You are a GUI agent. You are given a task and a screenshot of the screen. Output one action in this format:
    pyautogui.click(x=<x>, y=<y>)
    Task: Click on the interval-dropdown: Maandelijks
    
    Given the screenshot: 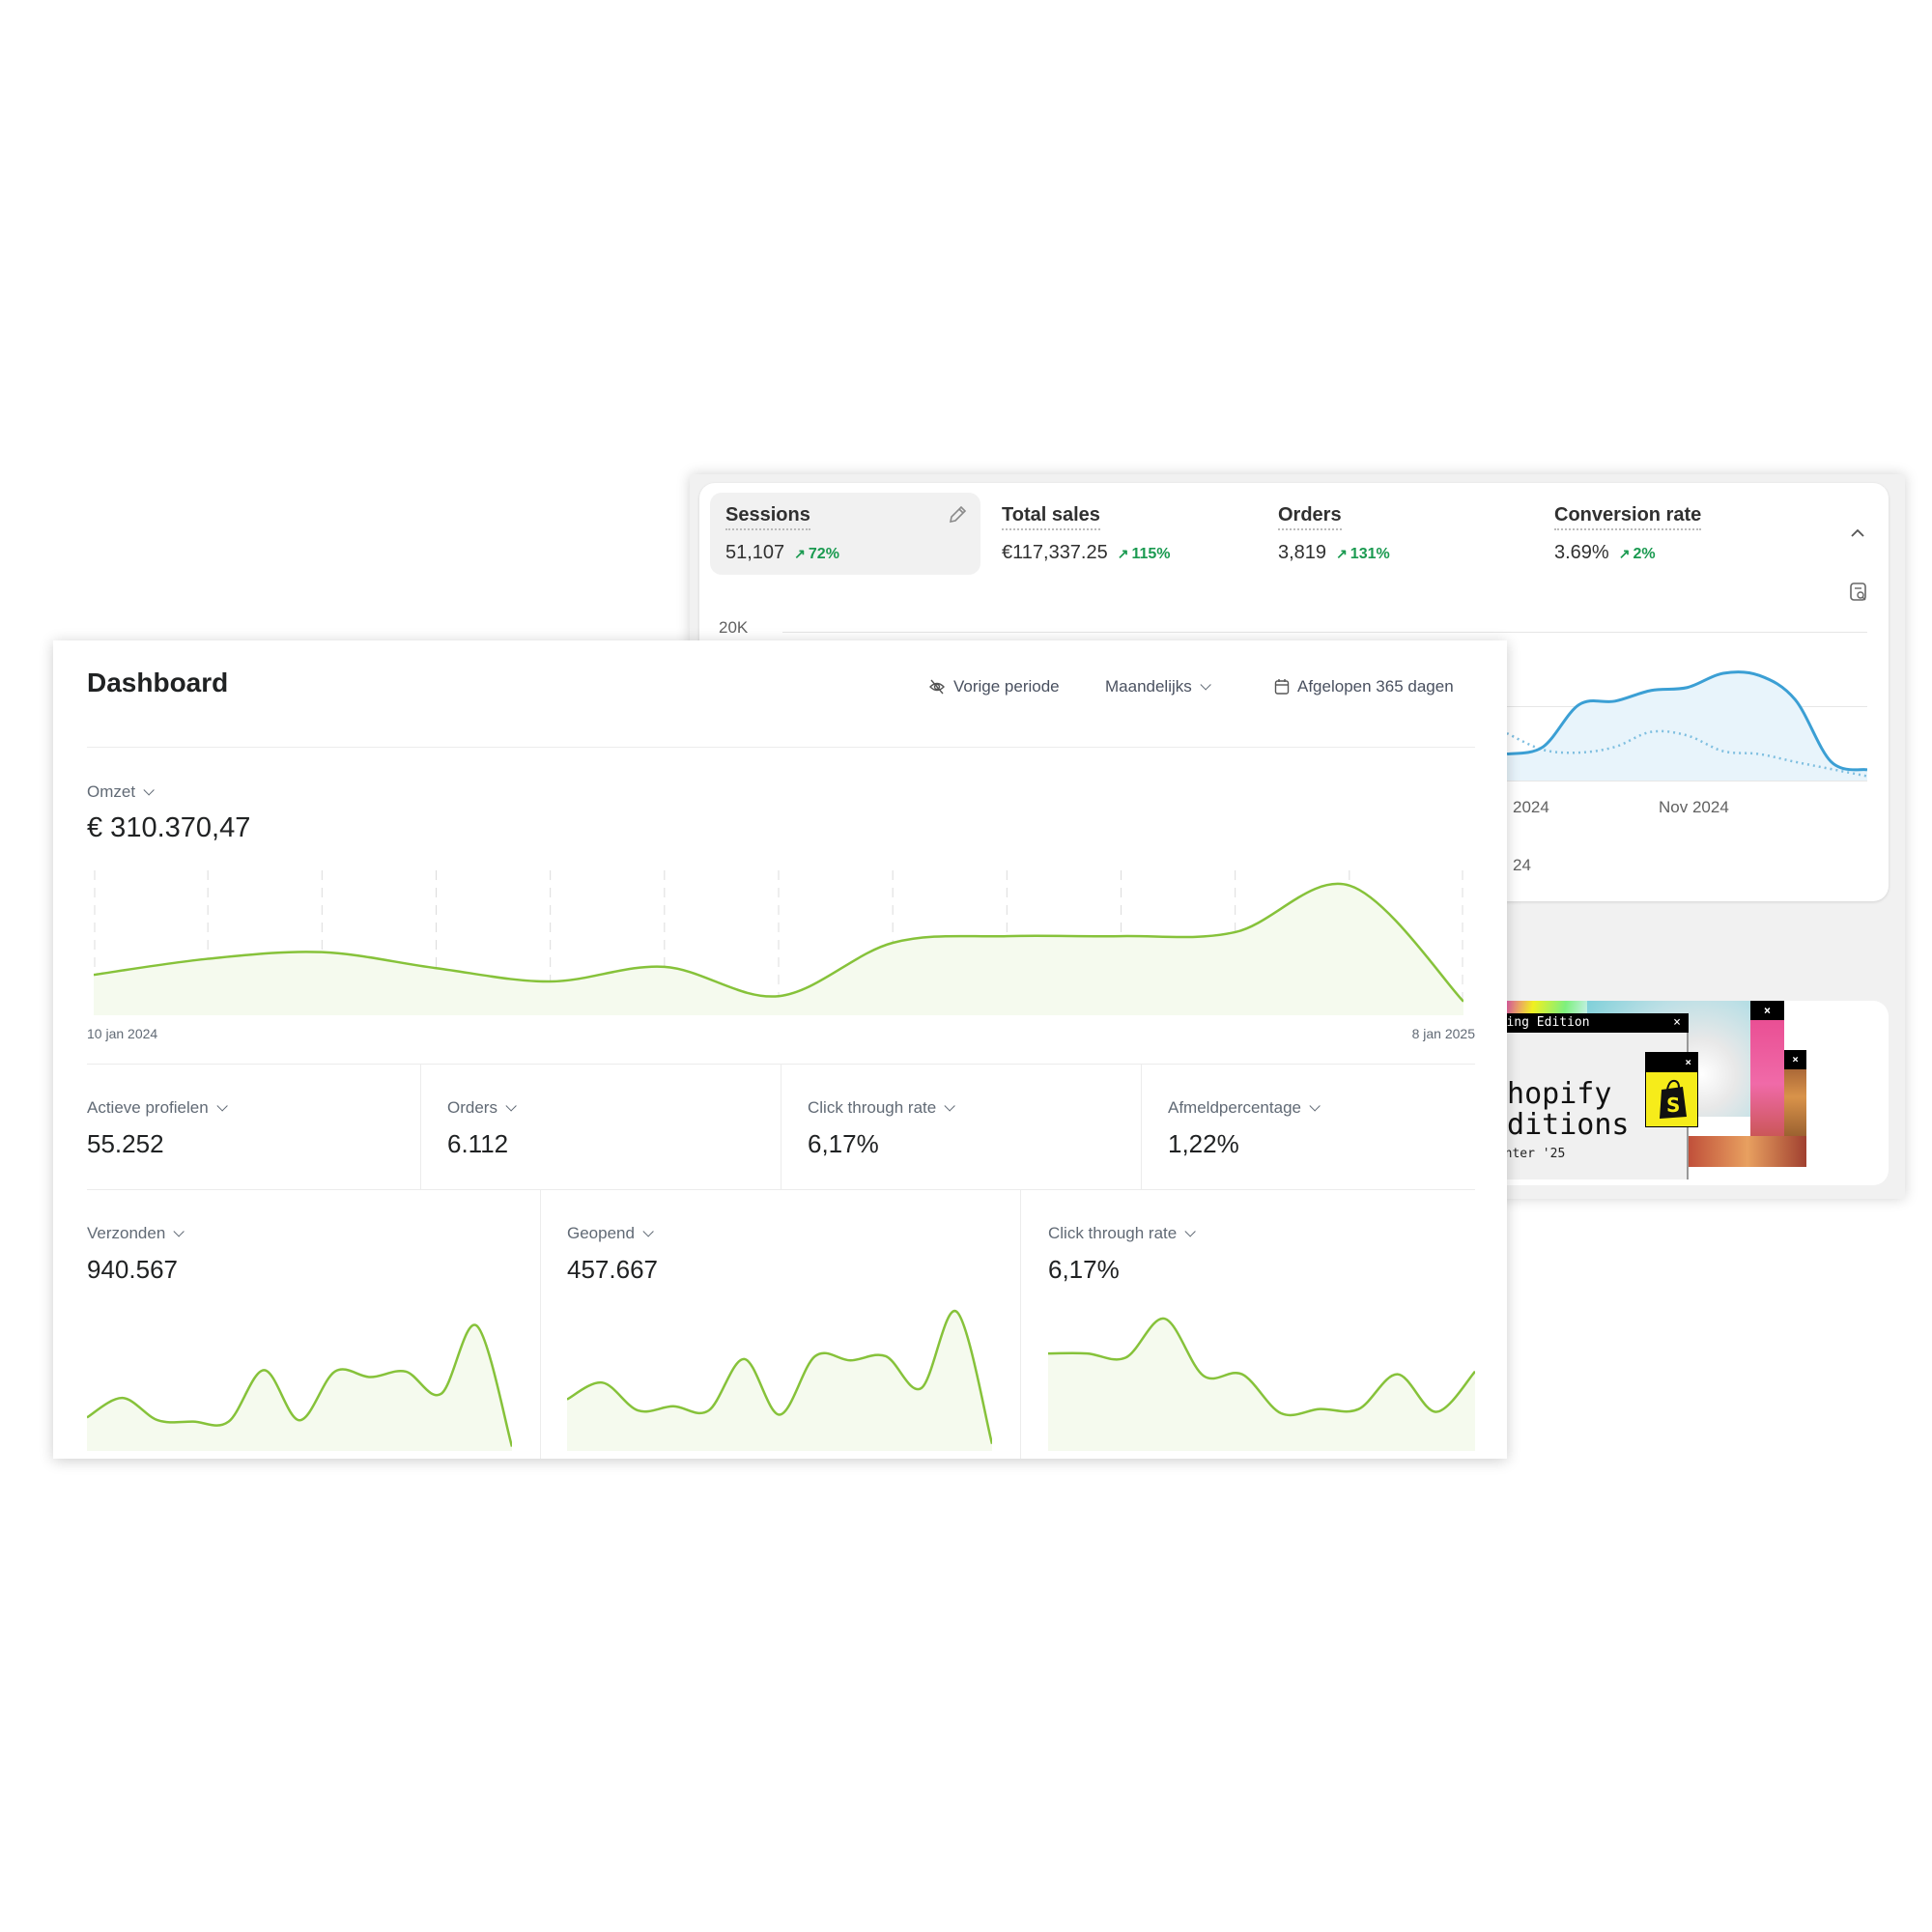 What is the action you would take?
    pyautogui.click(x=1158, y=686)
    